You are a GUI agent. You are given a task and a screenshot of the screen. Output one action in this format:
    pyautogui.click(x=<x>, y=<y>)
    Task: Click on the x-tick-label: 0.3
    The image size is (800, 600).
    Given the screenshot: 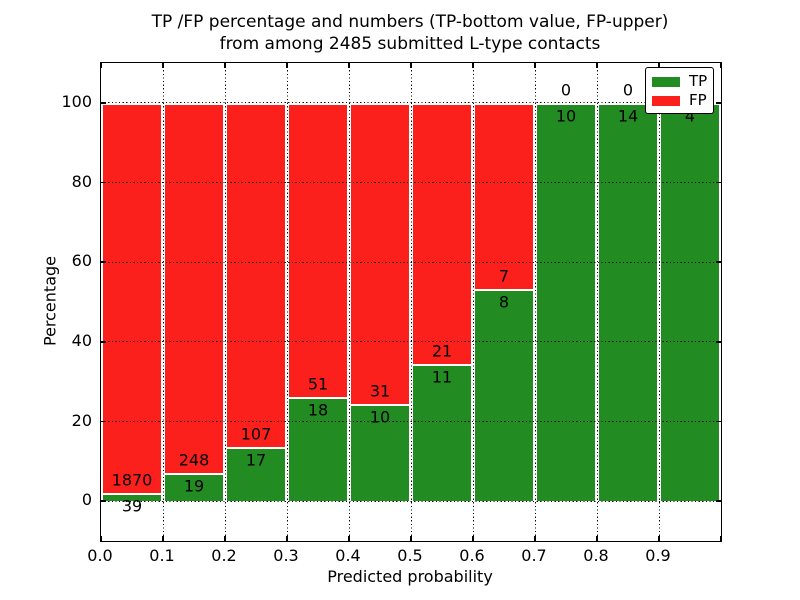 What is the action you would take?
    pyautogui.click(x=286, y=555)
    